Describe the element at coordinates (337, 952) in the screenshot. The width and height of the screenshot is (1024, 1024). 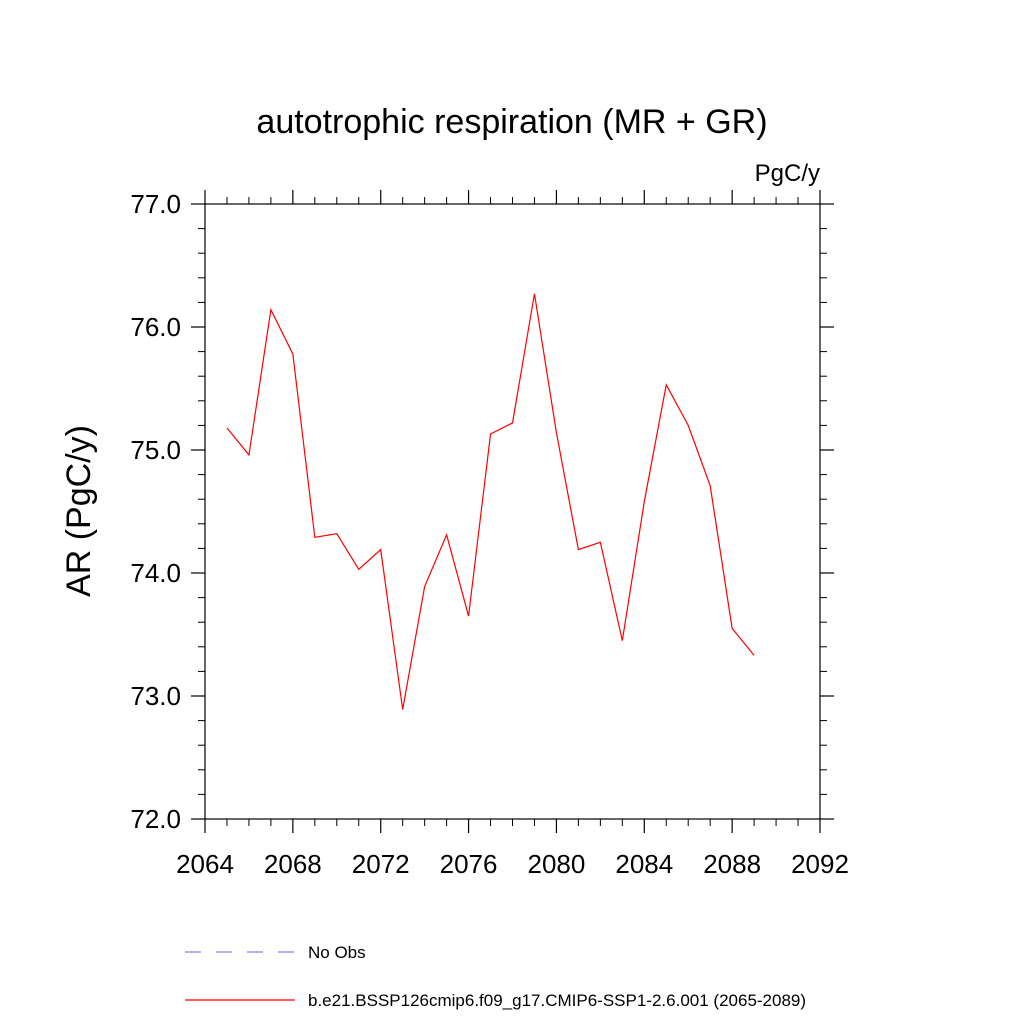
I see `legend-label-no-obs: No Obs` at that location.